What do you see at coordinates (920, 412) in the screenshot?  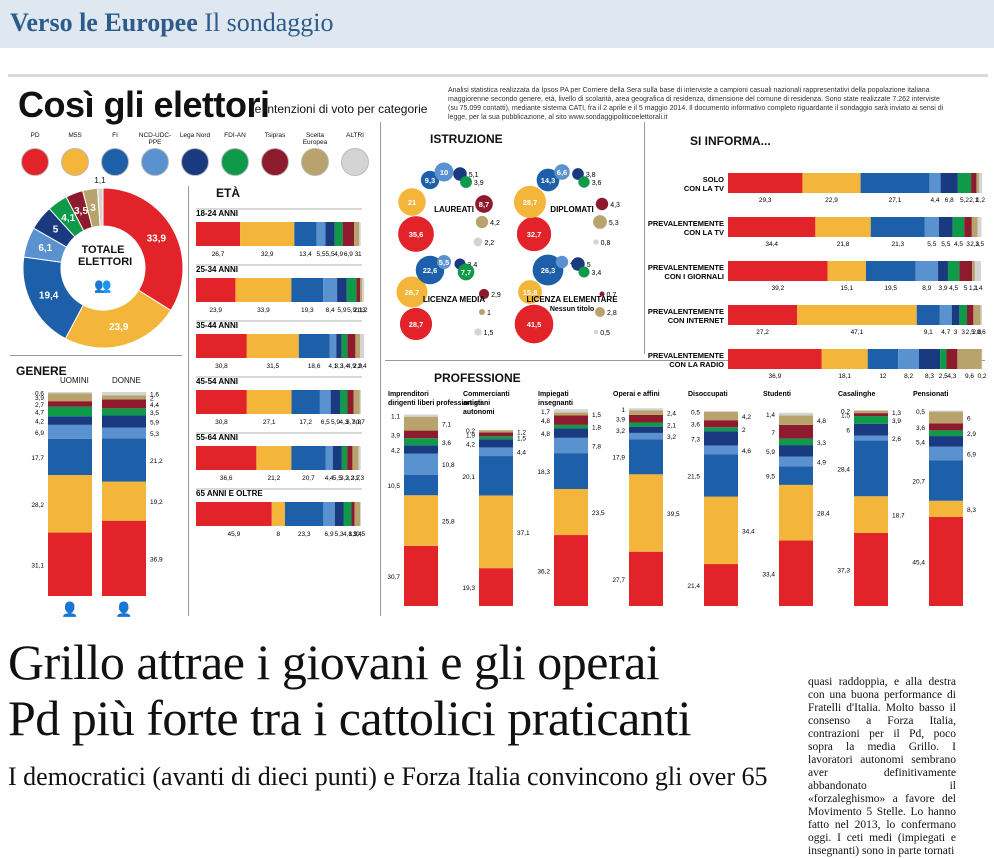 I see `profession-value-label: 0,5` at bounding box center [920, 412].